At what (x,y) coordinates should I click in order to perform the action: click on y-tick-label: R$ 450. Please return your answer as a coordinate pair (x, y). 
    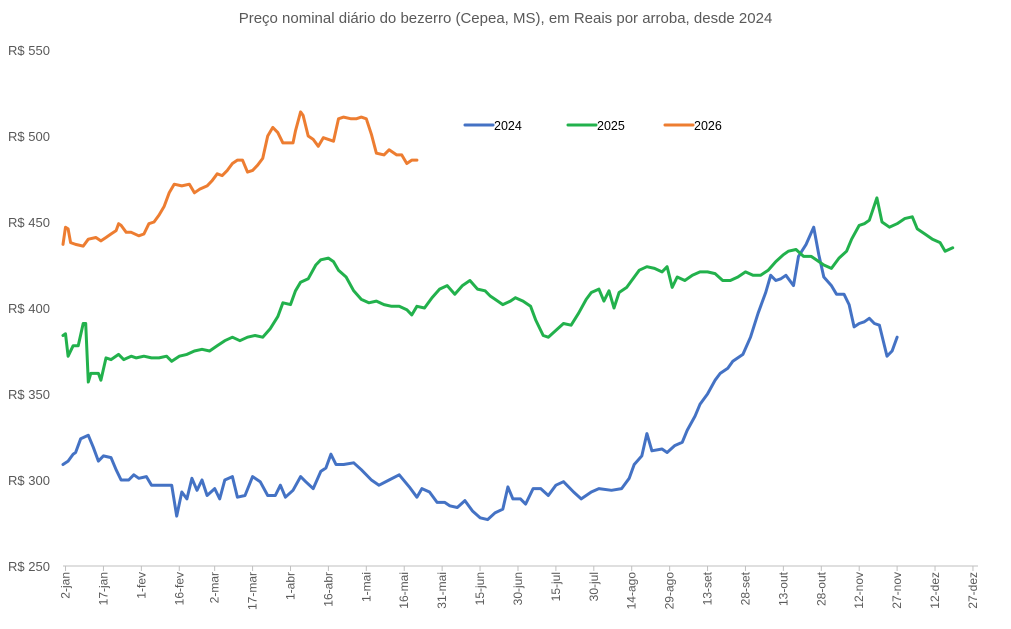
    Looking at the image, I should click on (29, 222).